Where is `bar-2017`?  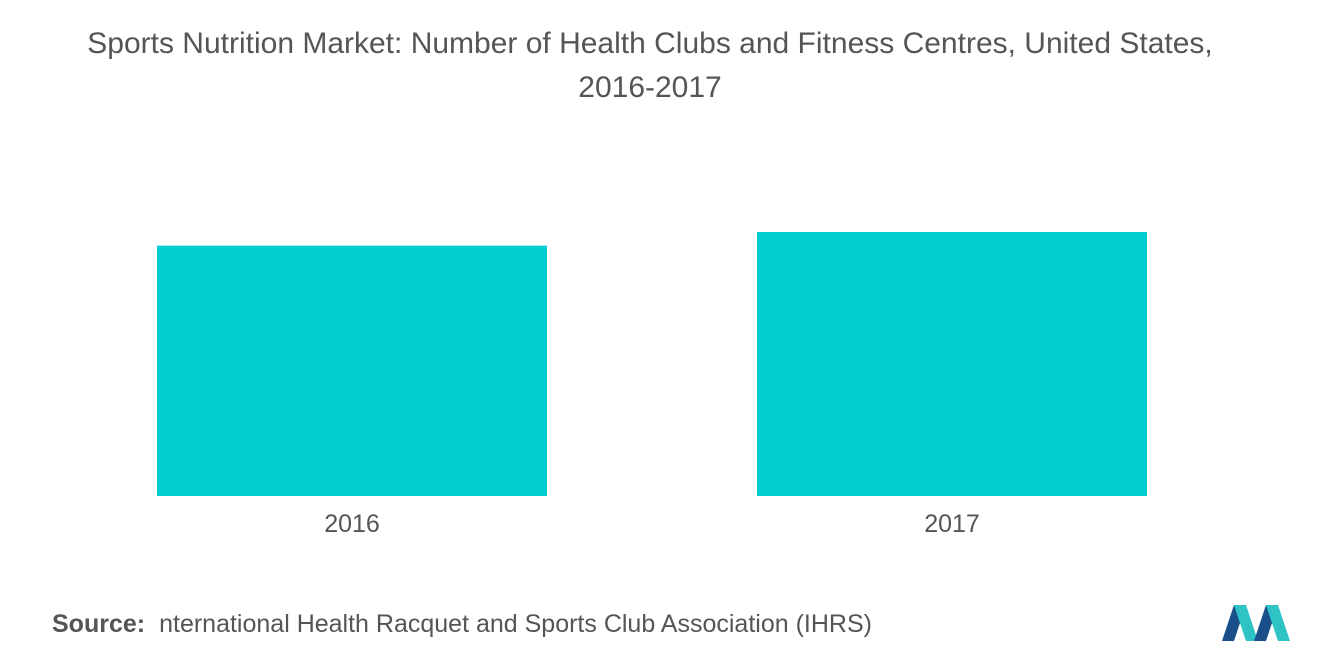 bar-2017 is located at coordinates (952, 364).